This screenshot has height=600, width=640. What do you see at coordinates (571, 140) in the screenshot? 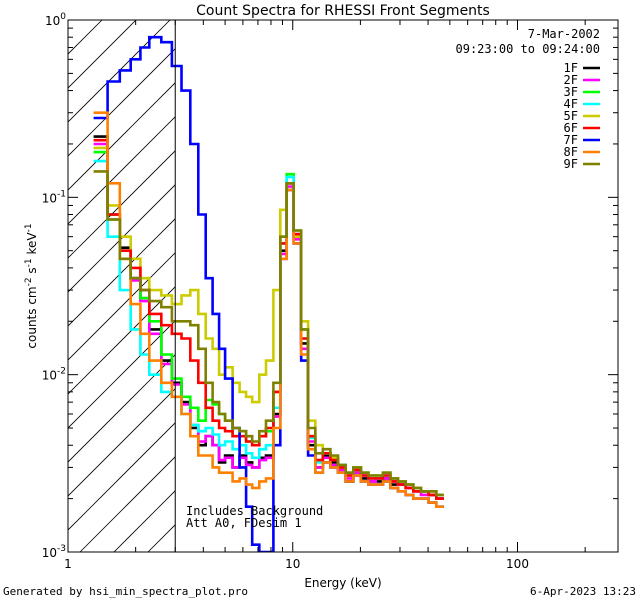
I see `legend-label-7F: 7F` at bounding box center [571, 140].